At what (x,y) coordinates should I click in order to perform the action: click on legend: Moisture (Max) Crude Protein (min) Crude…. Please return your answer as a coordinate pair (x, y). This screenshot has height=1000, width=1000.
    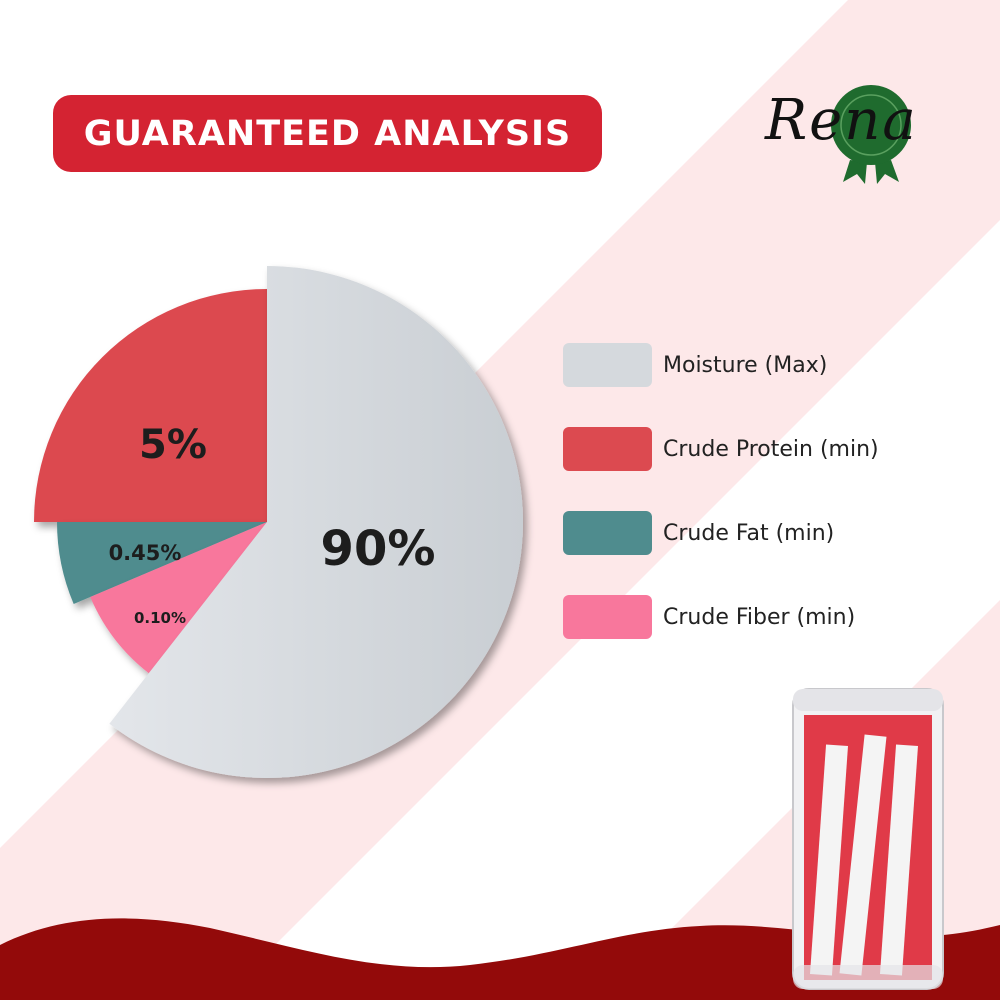
    Looking at the image, I should click on (721, 511).